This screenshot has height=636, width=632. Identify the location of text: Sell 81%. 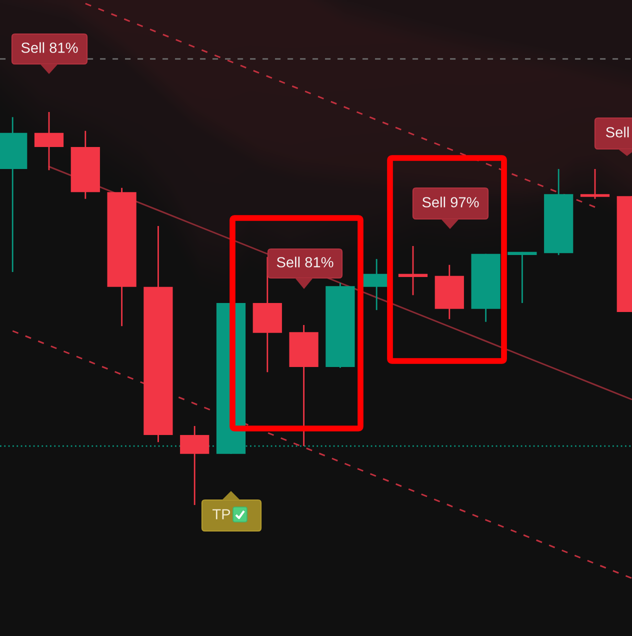
(49, 47).